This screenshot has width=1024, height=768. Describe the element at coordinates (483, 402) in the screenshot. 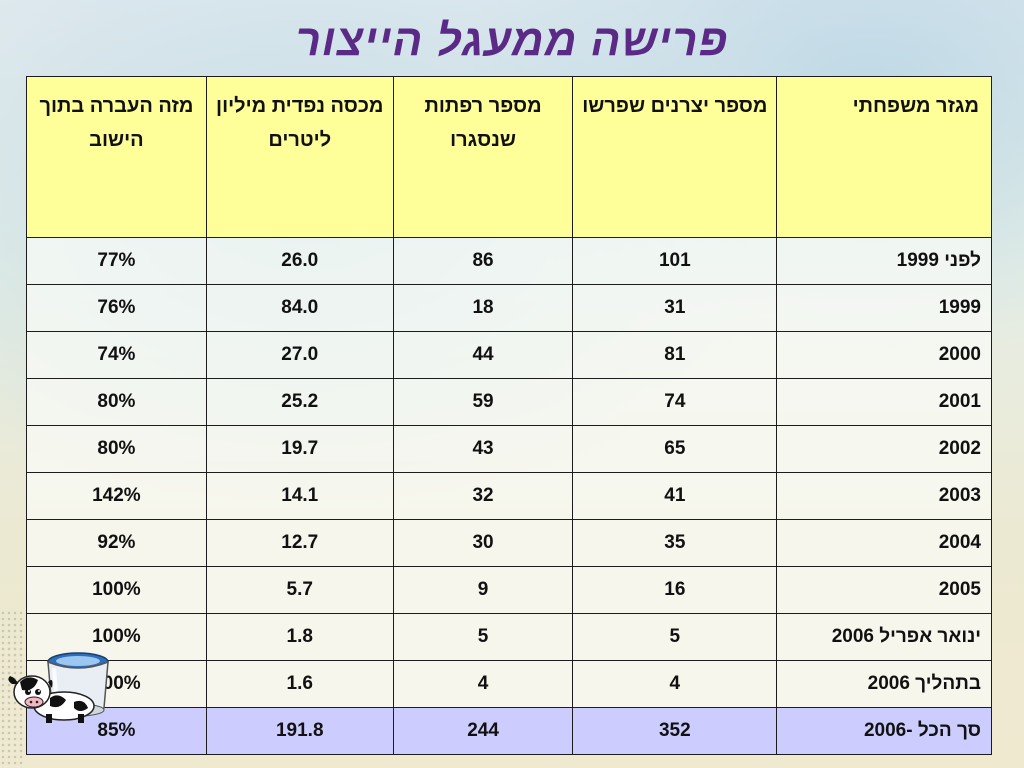

I see `cell-farms: 59` at that location.